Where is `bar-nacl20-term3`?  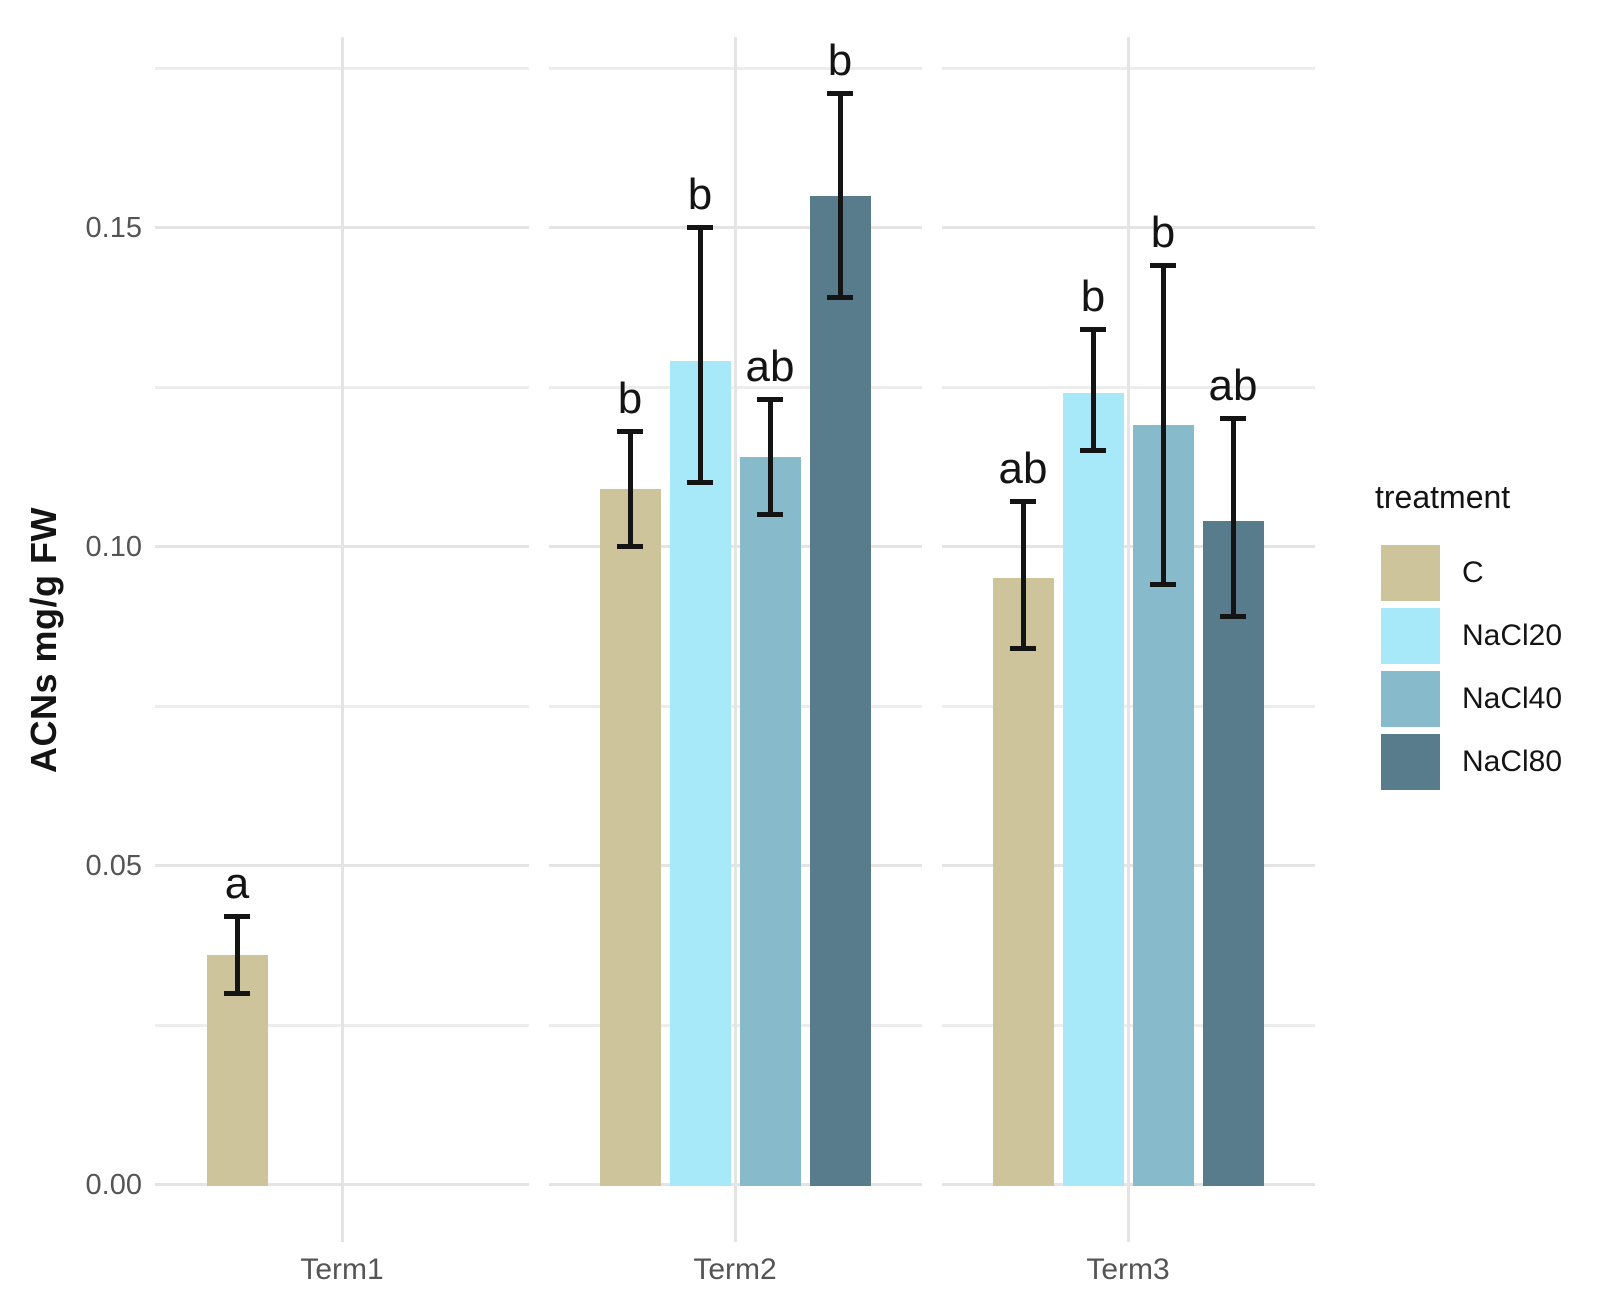 bar-nacl20-term3 is located at coordinates (1093, 789).